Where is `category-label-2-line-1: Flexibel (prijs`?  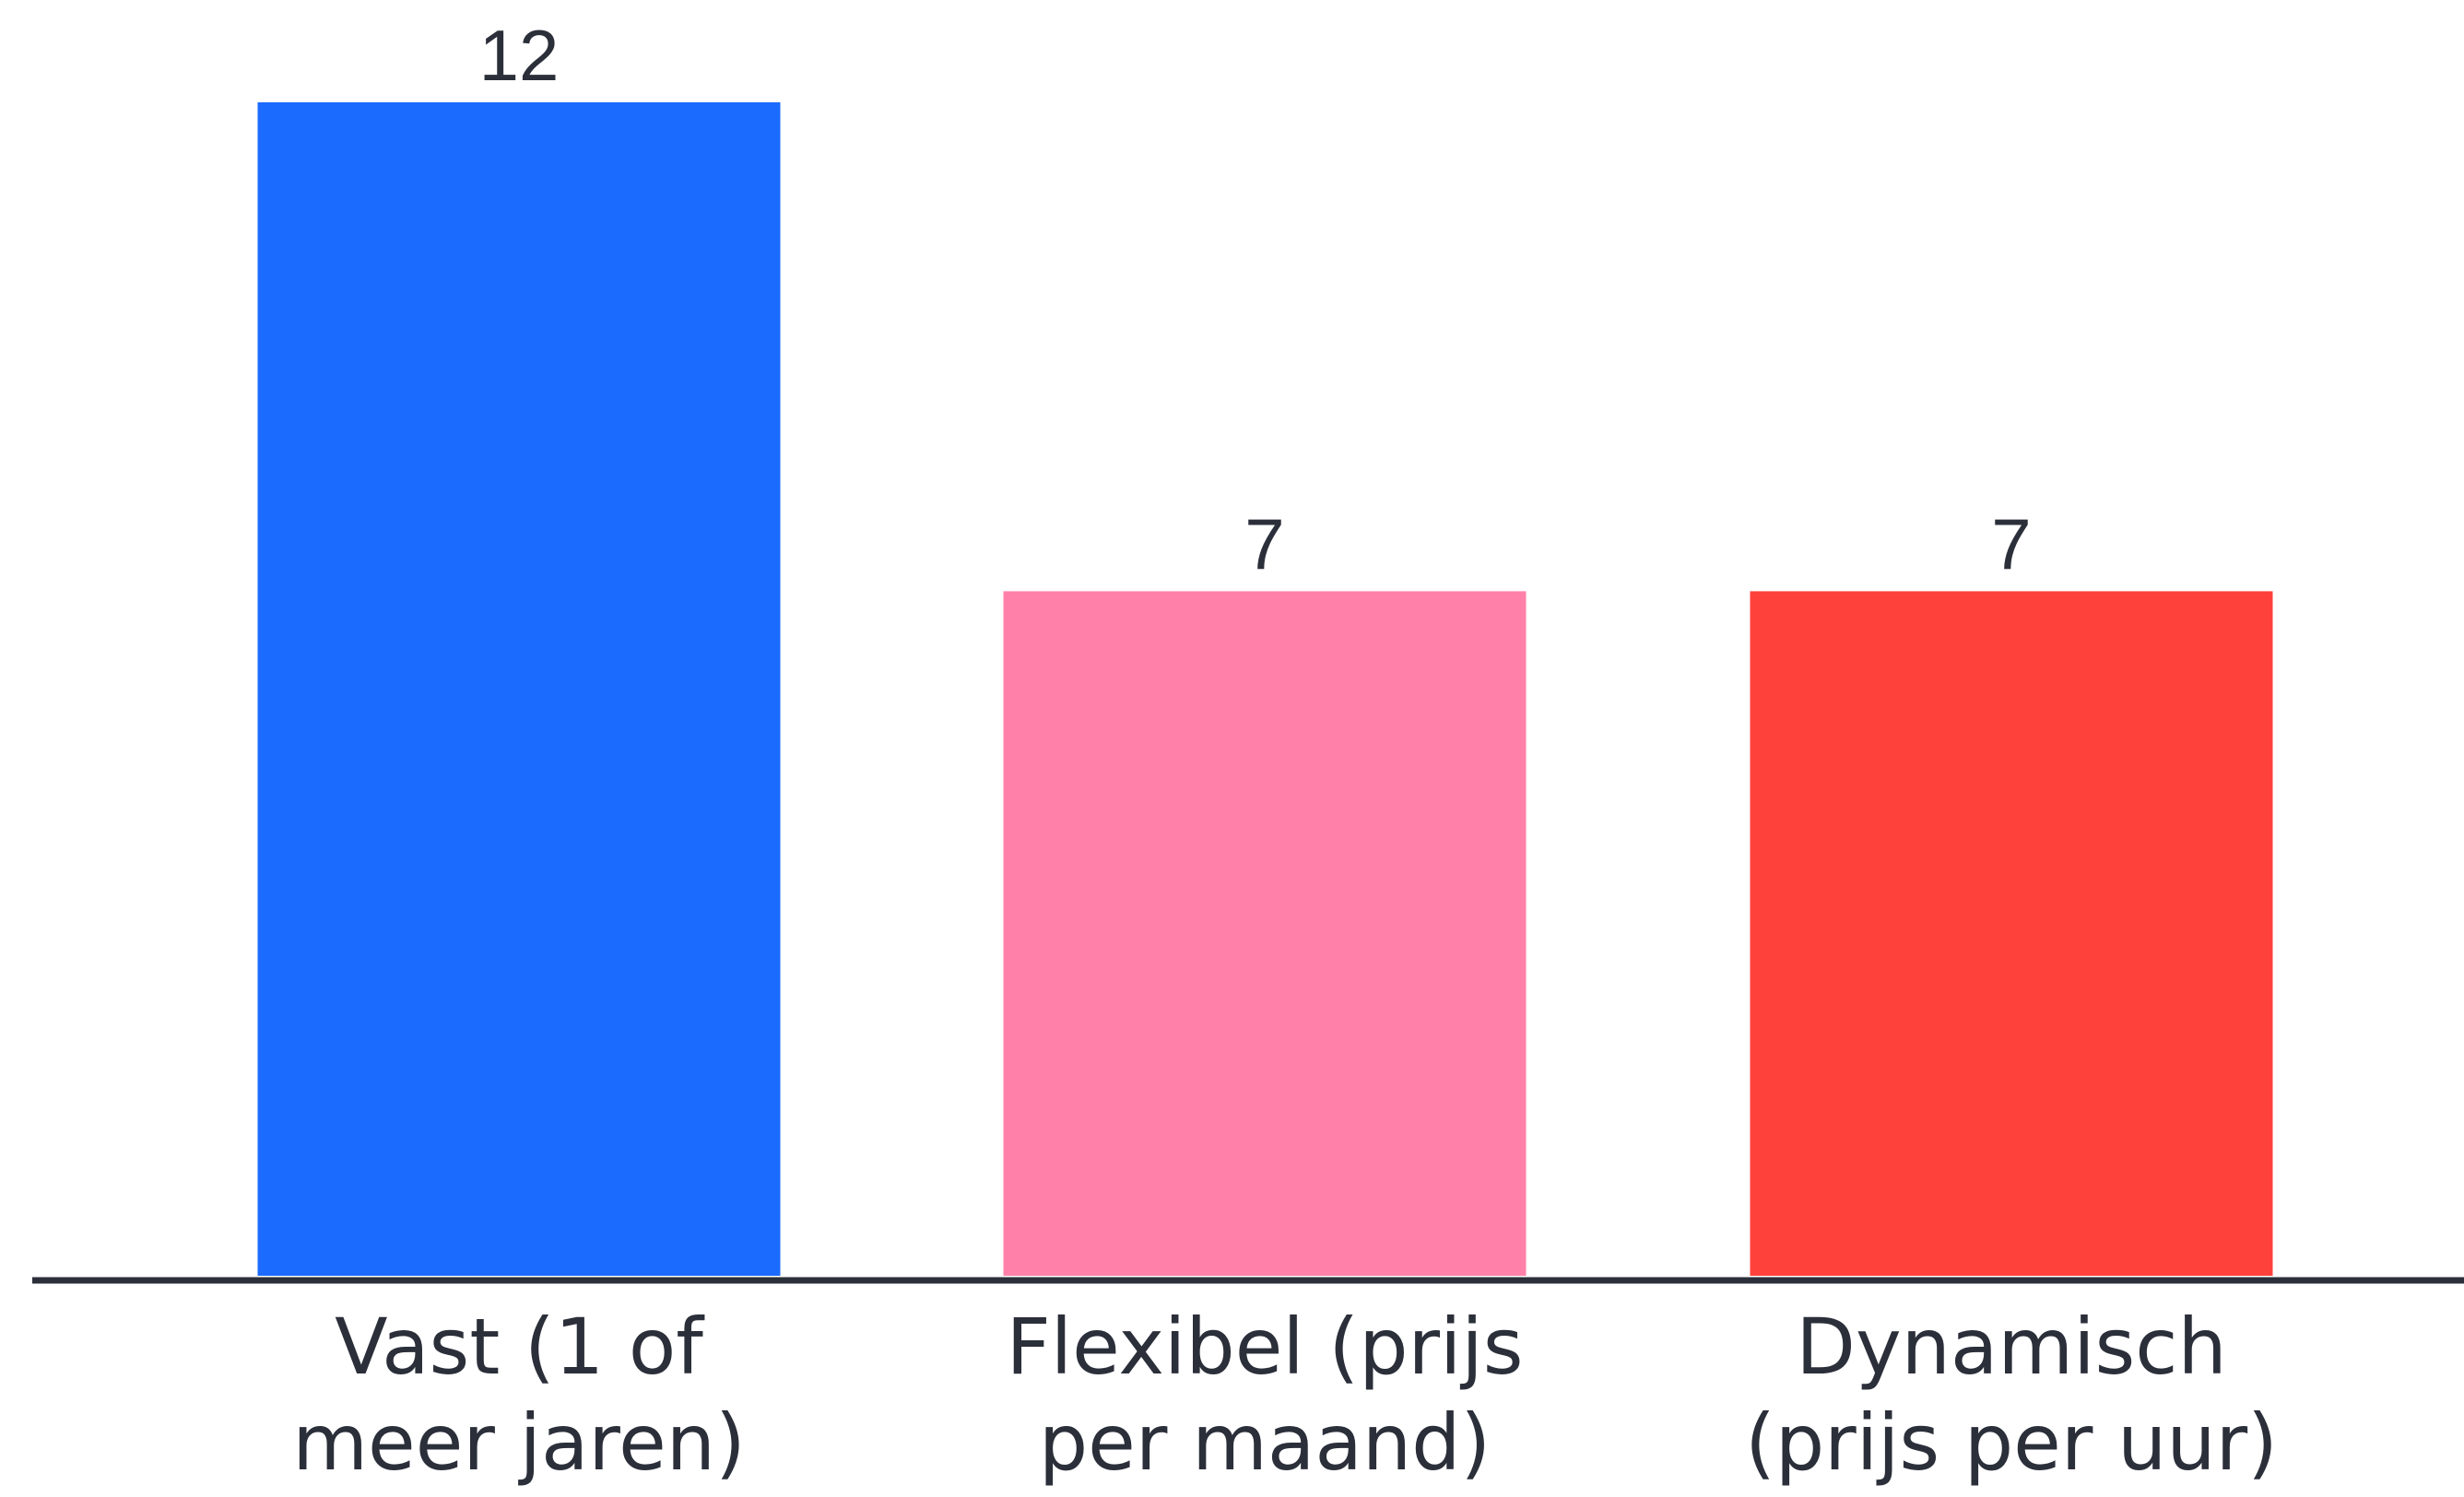 category-label-2-line-1: Flexibel (prijs is located at coordinates (1265, 1347).